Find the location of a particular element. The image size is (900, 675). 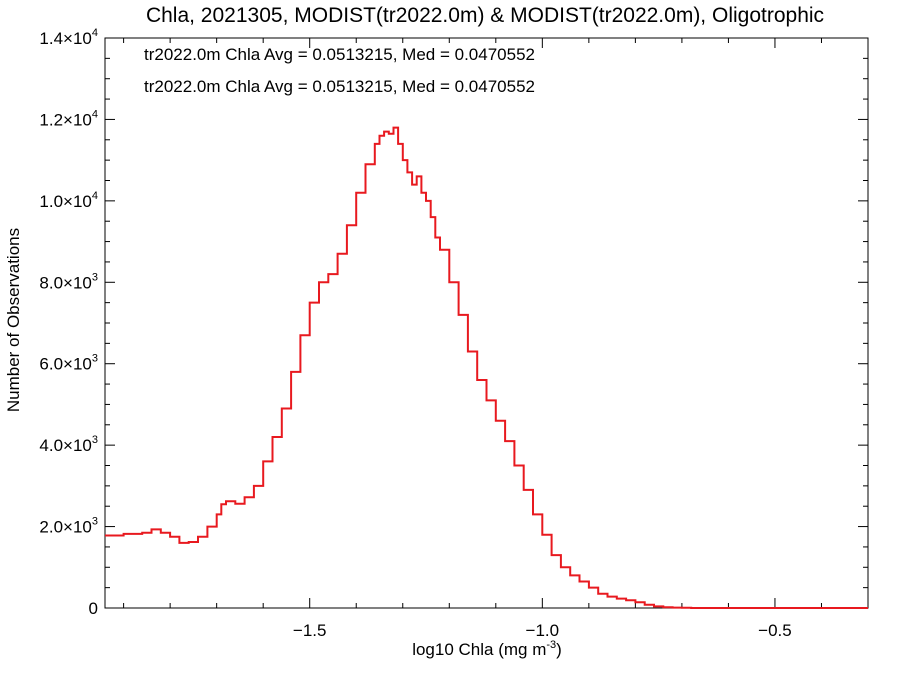

y-tick-label-mantissa: 6.0×10 is located at coordinates (65, 364).